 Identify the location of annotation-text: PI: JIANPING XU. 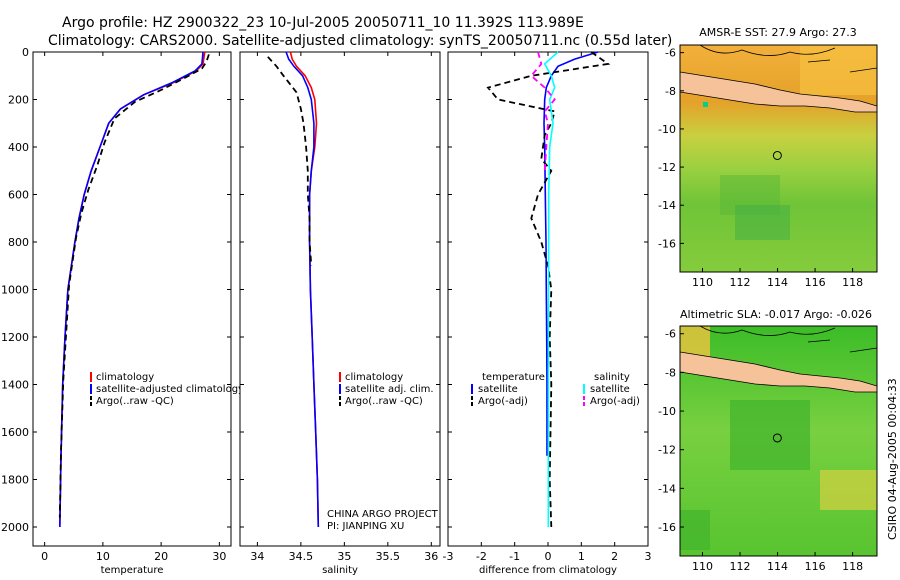
(365, 526).